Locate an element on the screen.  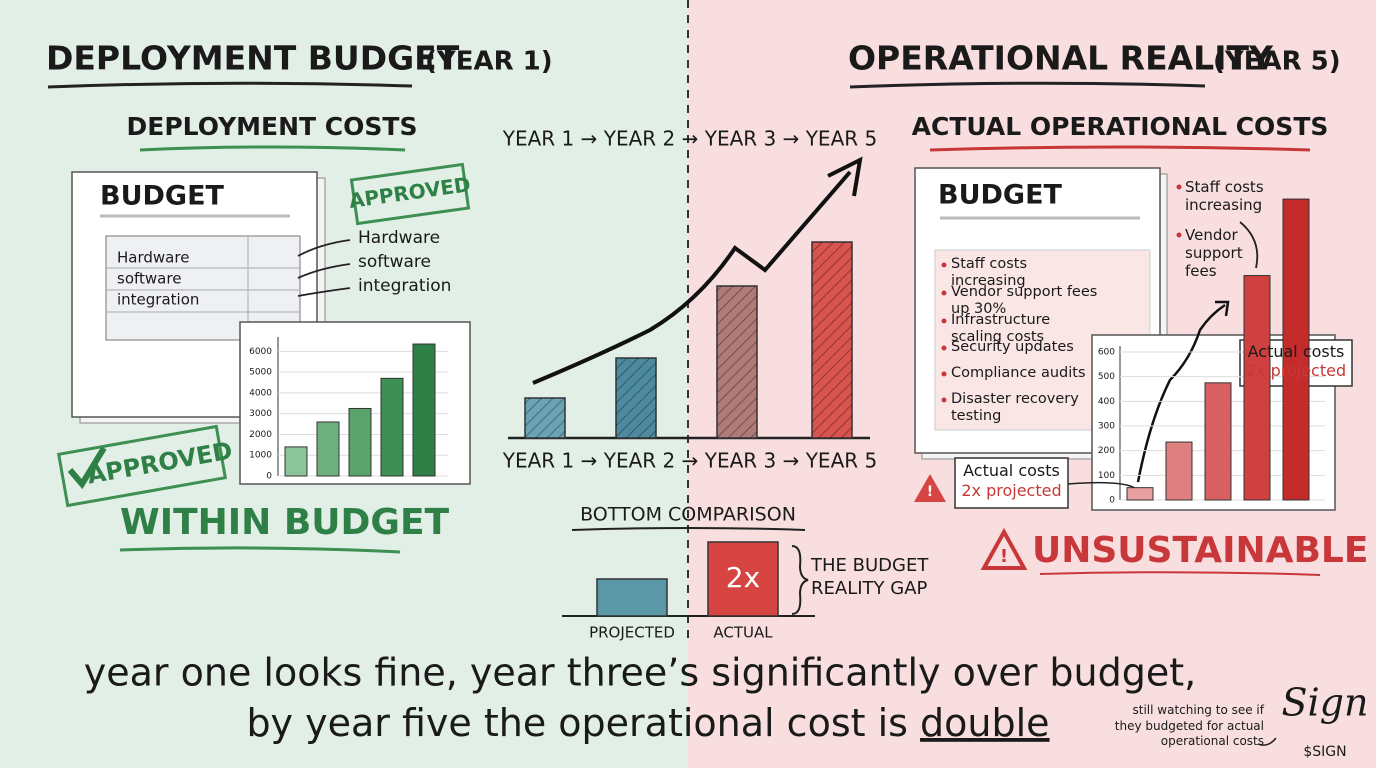
list-item: Disaster recovery testing is located at coordinates (1015, 408).